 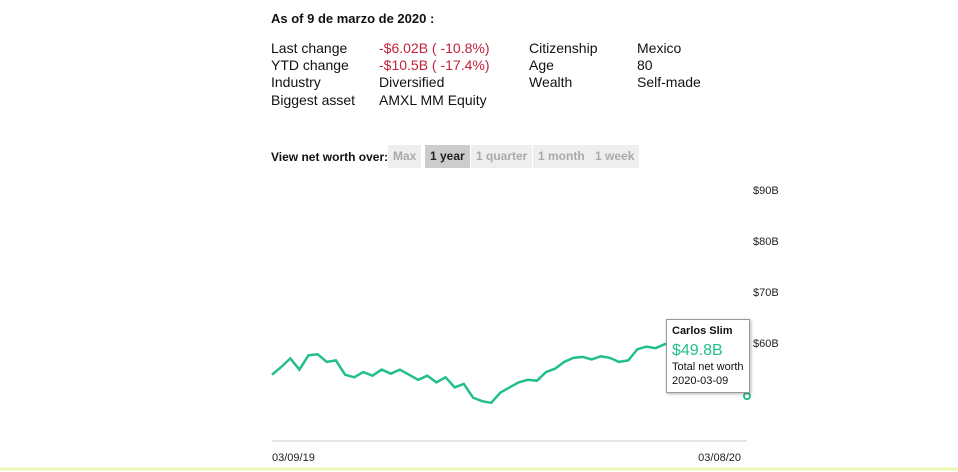 What do you see at coordinates (561, 156) in the screenshot?
I see `range-button: 1 month` at bounding box center [561, 156].